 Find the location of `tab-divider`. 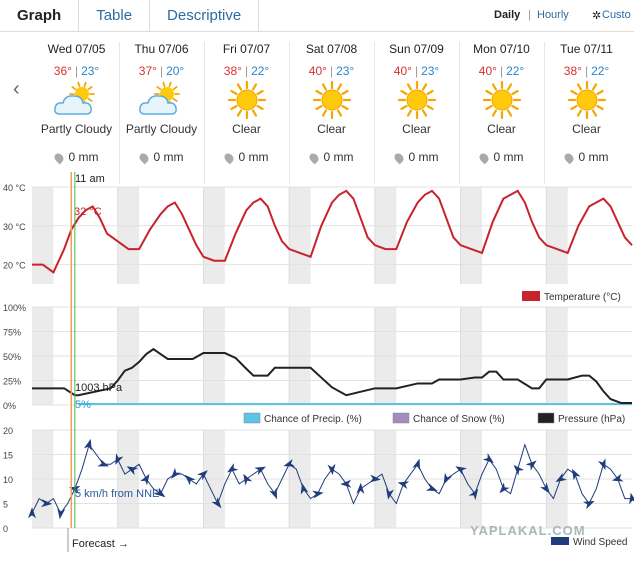

tab-divider is located at coordinates (317, 31).